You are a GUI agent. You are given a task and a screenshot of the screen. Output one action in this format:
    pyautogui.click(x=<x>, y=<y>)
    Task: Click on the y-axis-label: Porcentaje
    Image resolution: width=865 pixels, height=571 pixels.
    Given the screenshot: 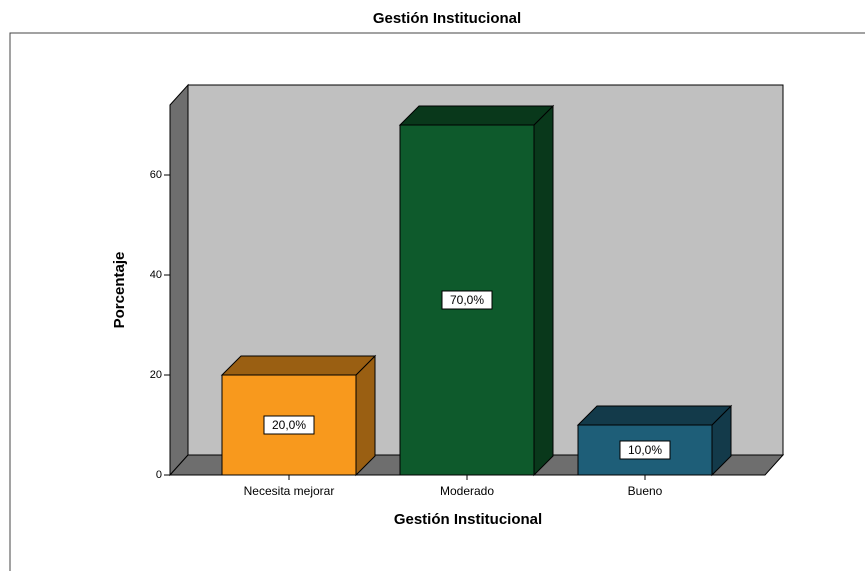 What is the action you would take?
    pyautogui.click(x=119, y=290)
    